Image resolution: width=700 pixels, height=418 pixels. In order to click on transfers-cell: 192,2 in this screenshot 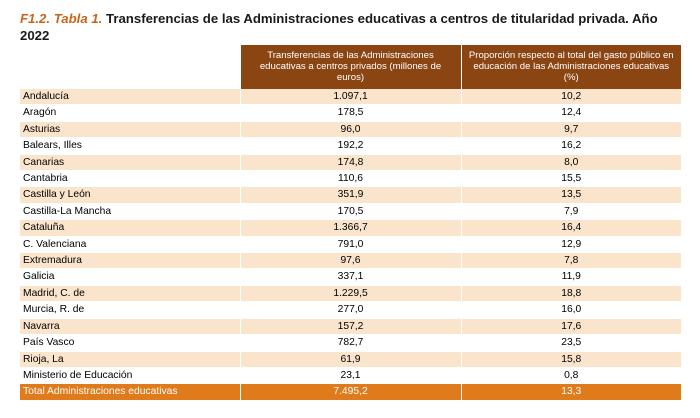, I will do `click(350, 146)`.